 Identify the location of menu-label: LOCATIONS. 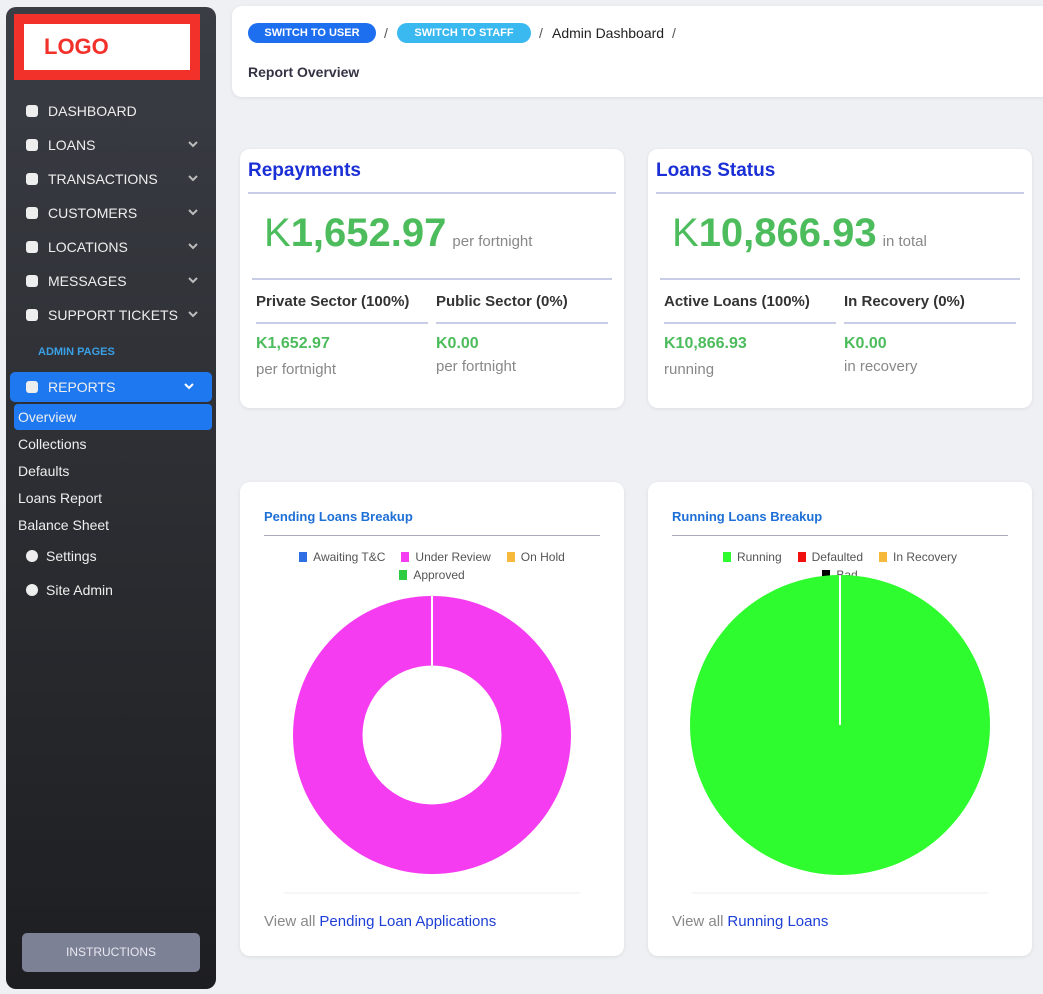
(88, 247).